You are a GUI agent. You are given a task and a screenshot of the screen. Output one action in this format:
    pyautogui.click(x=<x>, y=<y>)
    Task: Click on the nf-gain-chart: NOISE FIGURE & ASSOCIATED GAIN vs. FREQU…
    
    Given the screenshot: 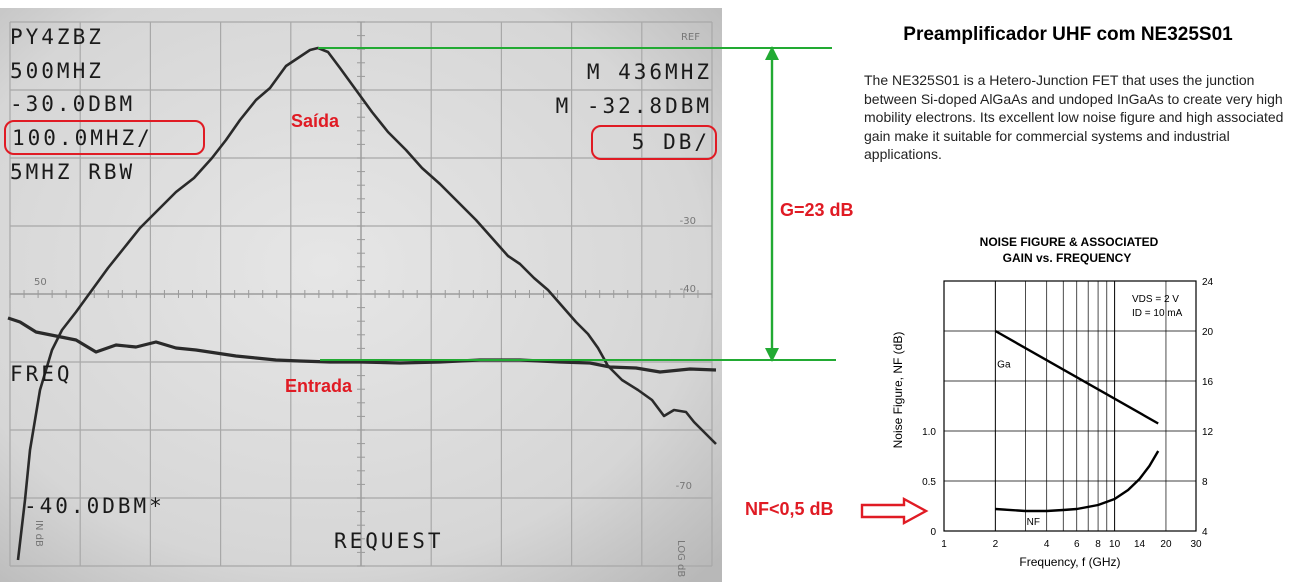 What is the action you would take?
    pyautogui.click(x=1052, y=402)
    